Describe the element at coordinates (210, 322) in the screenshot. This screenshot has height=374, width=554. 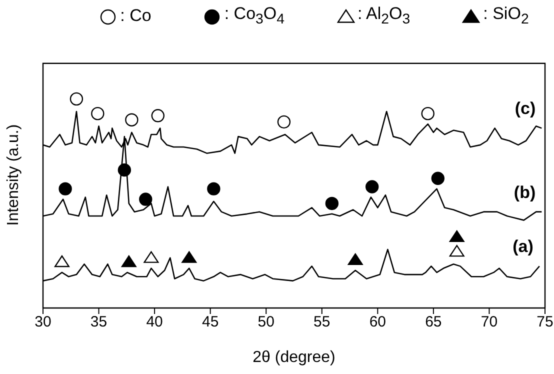
I see `x-tick-label: 45` at that location.